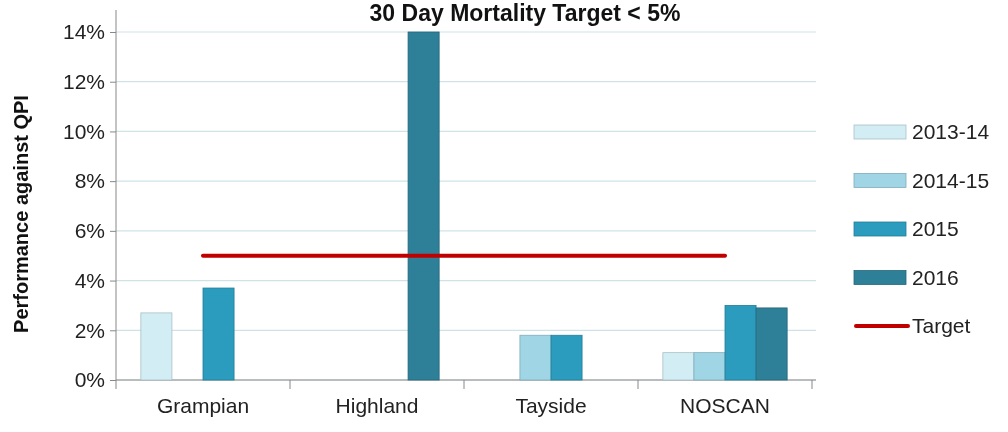 This screenshot has width=1008, height=432. What do you see at coordinates (935, 229) in the screenshot?
I see `legend-label: 2015` at bounding box center [935, 229].